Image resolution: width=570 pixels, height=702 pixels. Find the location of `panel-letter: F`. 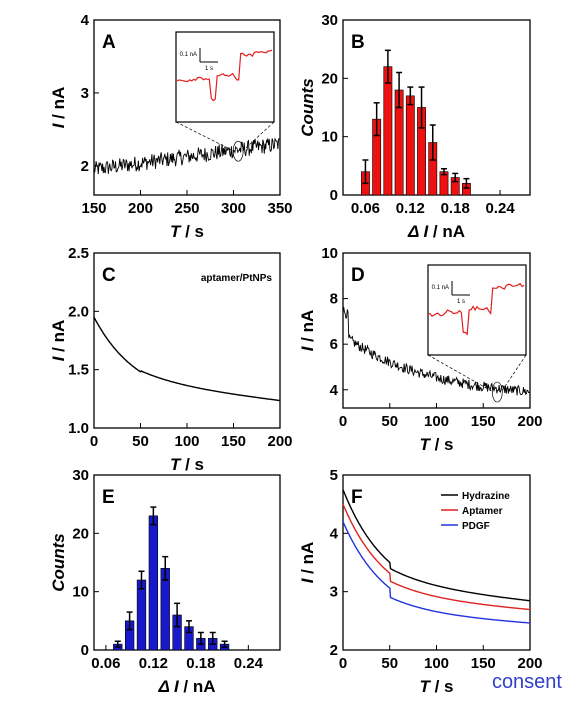

panel-letter: F is located at coordinates (357, 497).